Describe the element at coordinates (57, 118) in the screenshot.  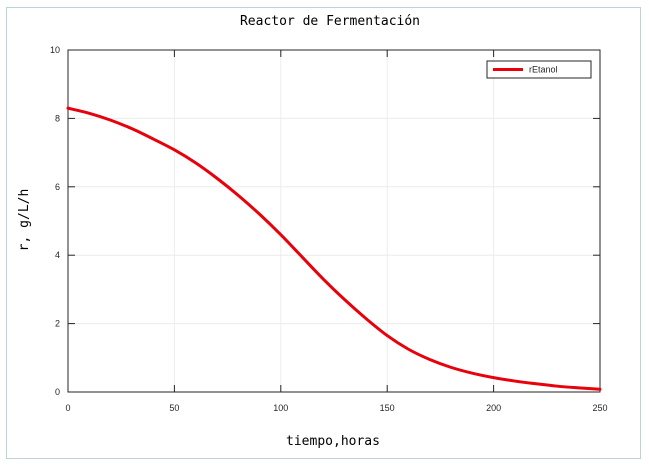
I see `y-tick-label: 8` at that location.